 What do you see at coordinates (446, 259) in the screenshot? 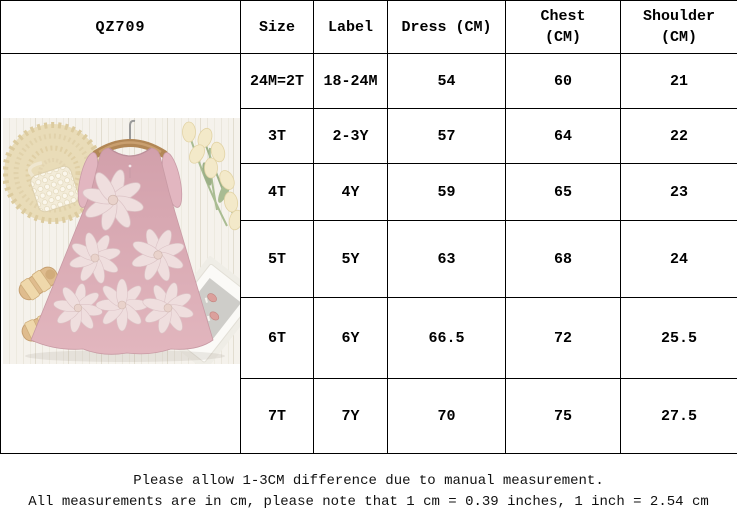
I see `cell-dress: 63` at bounding box center [446, 259].